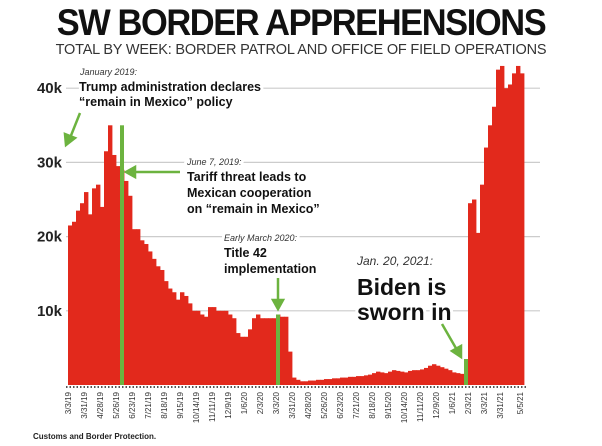 The height and width of the screenshot is (446, 602). I want to click on annotation-4-line-2: sworn in, so click(404, 312).